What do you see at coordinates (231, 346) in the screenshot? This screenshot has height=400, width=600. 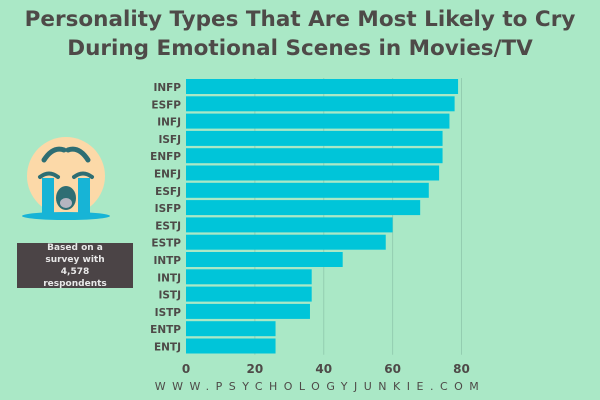 I see `bar-entj` at bounding box center [231, 346].